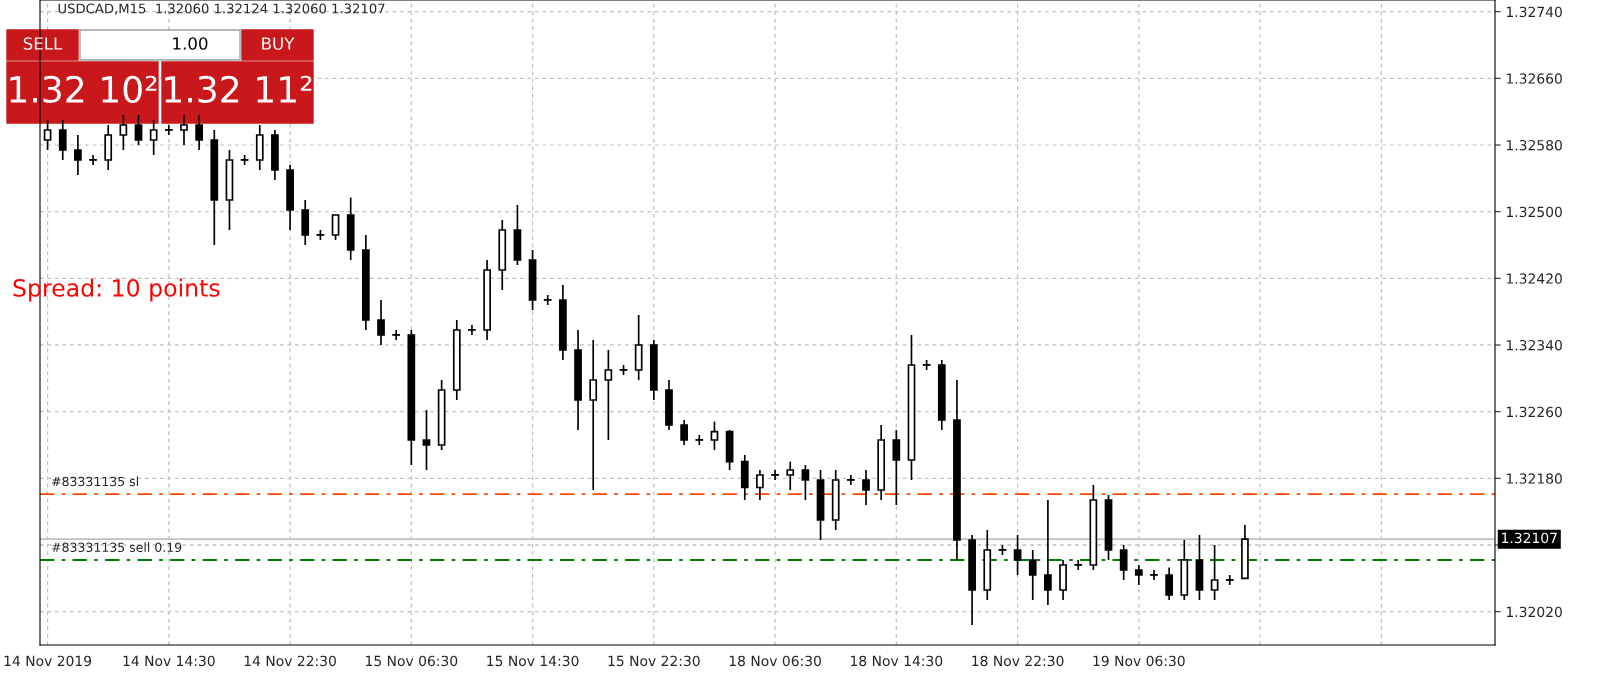 Image resolution: width=1601 pixels, height=686 pixels. What do you see at coordinates (1534, 12) in the screenshot?
I see `y-tick-label: 1.32740` at bounding box center [1534, 12].